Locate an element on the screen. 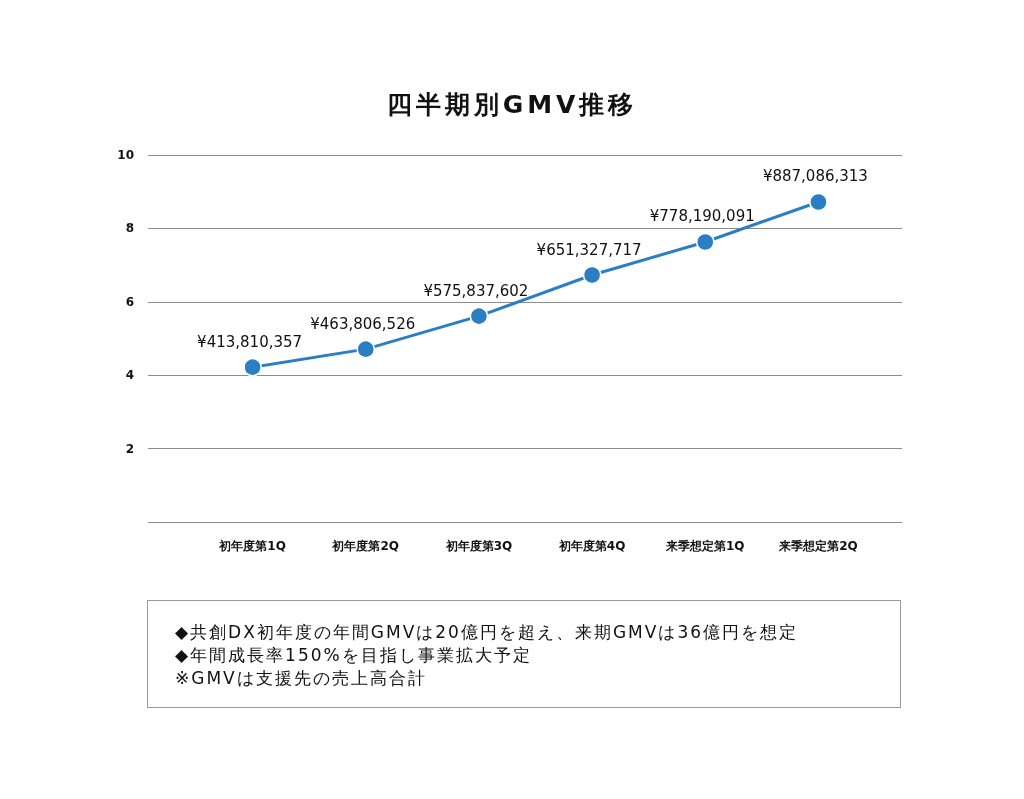 The image size is (1024, 799). x-tick-label: 来季想定第2Q is located at coordinates (818, 546).